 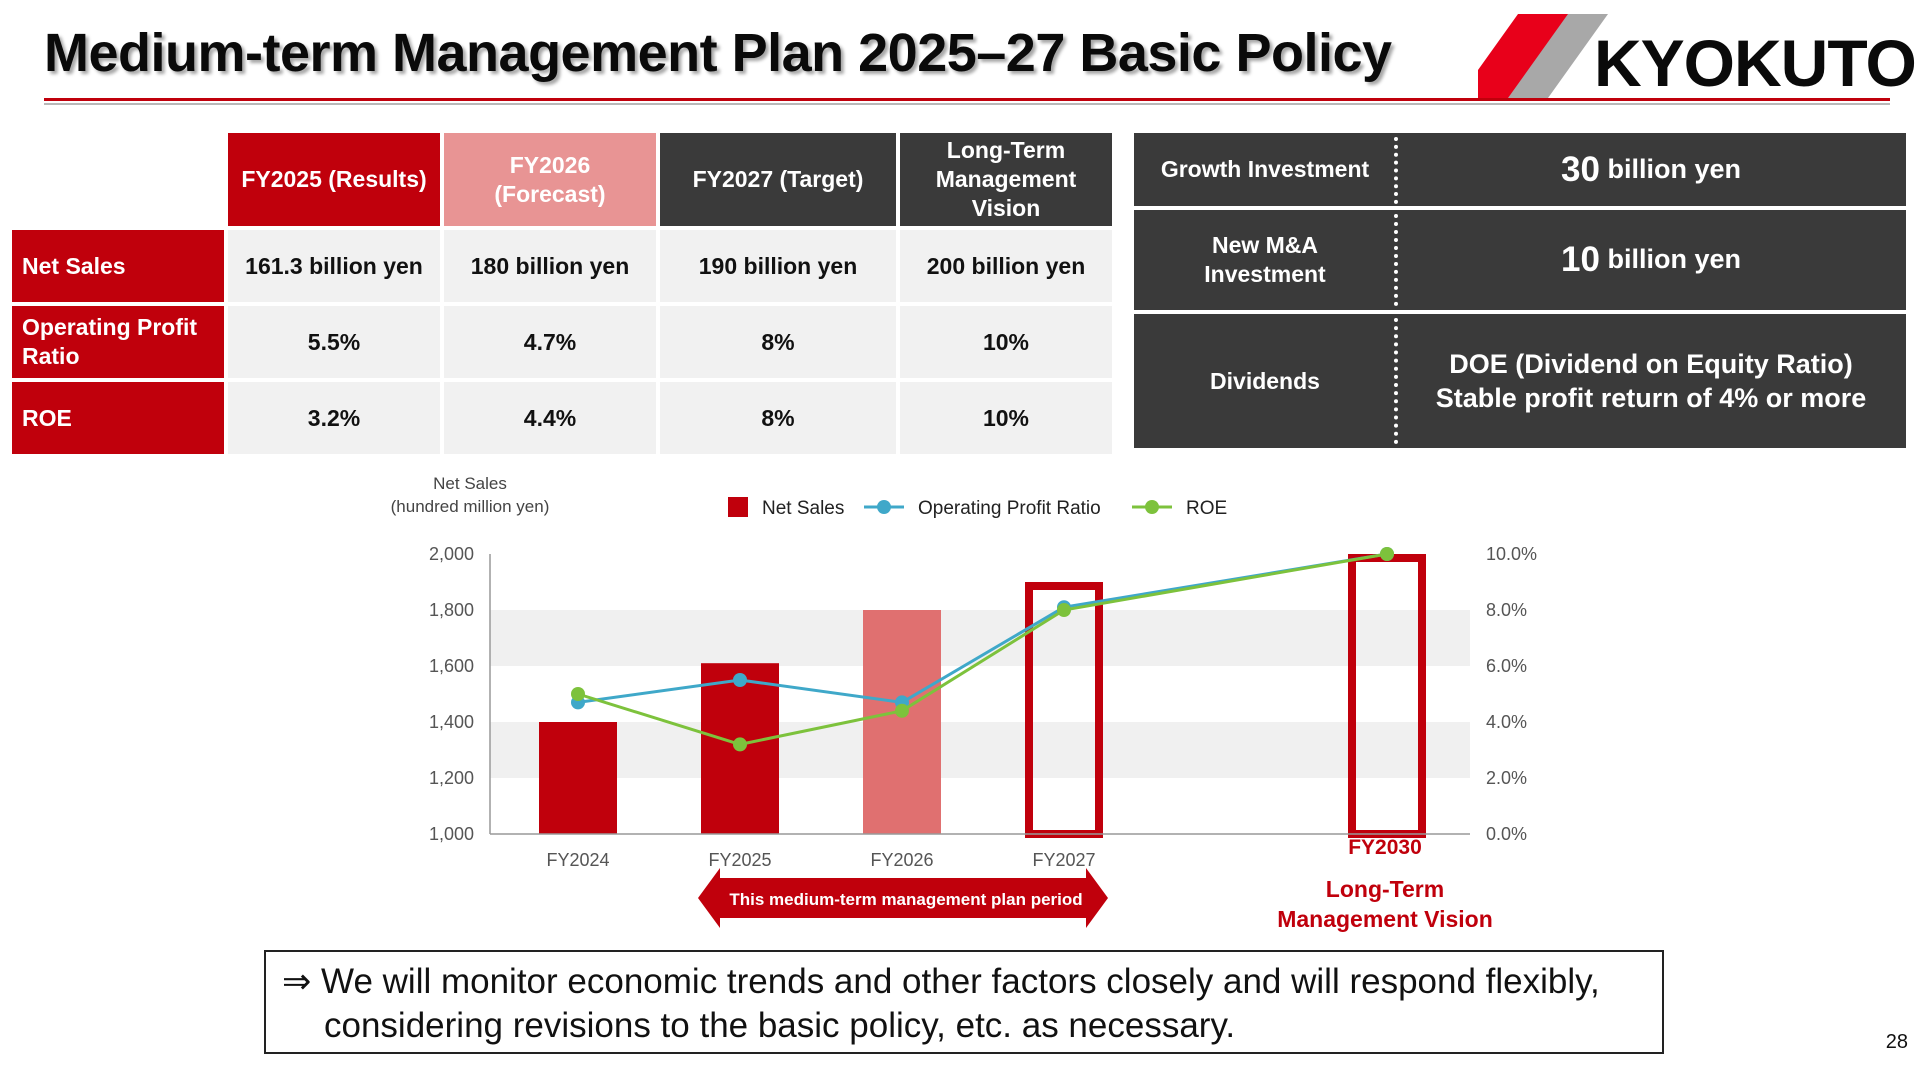 What do you see at coordinates (1265, 381) in the screenshot?
I see `policy-label-dividends: Dividends` at bounding box center [1265, 381].